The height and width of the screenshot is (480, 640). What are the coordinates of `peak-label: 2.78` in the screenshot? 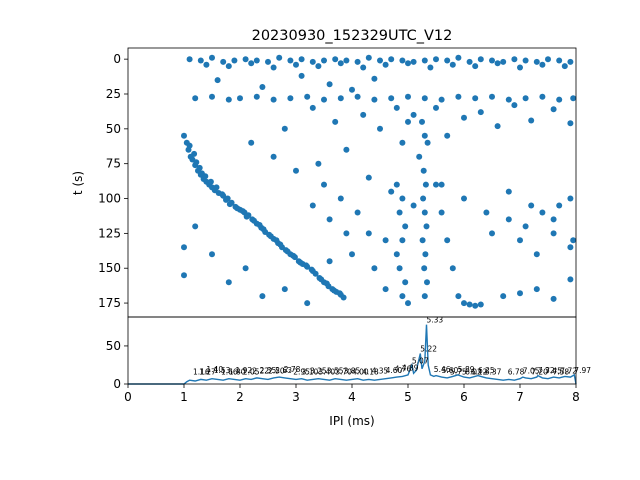 It's located at (292, 369).